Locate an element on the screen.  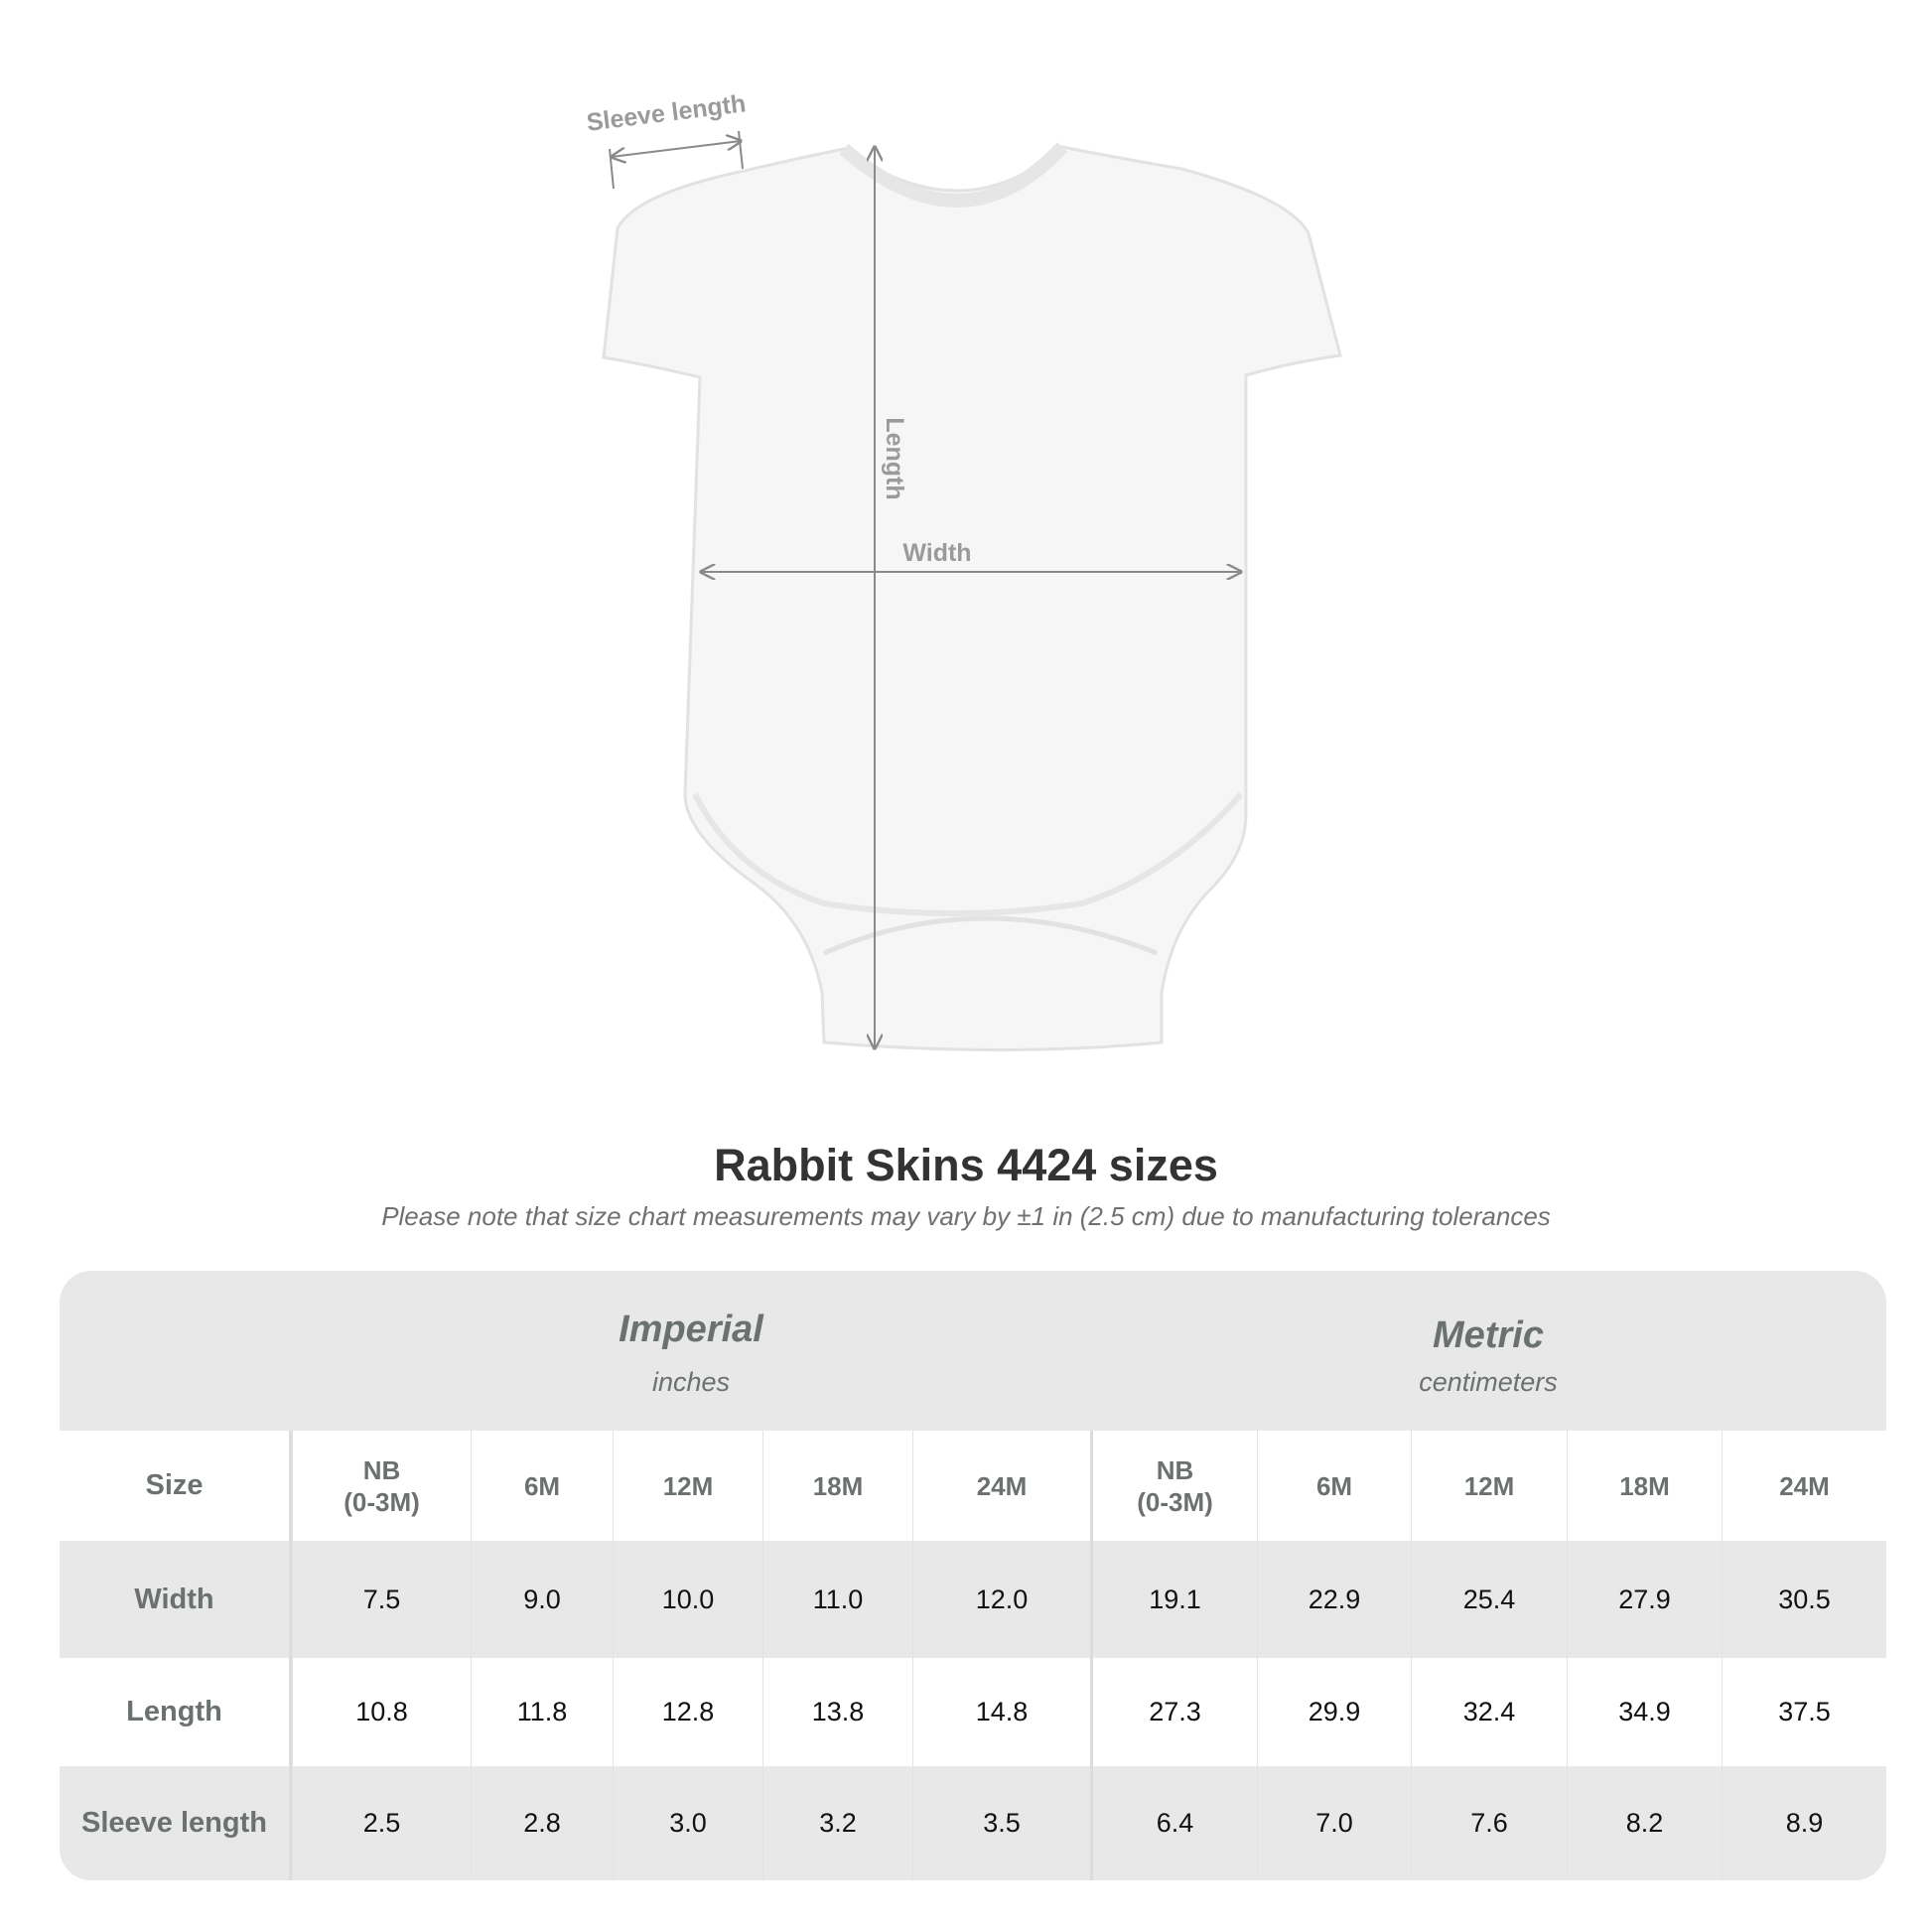
imperial-title: Imperial is located at coordinates (691, 1329).